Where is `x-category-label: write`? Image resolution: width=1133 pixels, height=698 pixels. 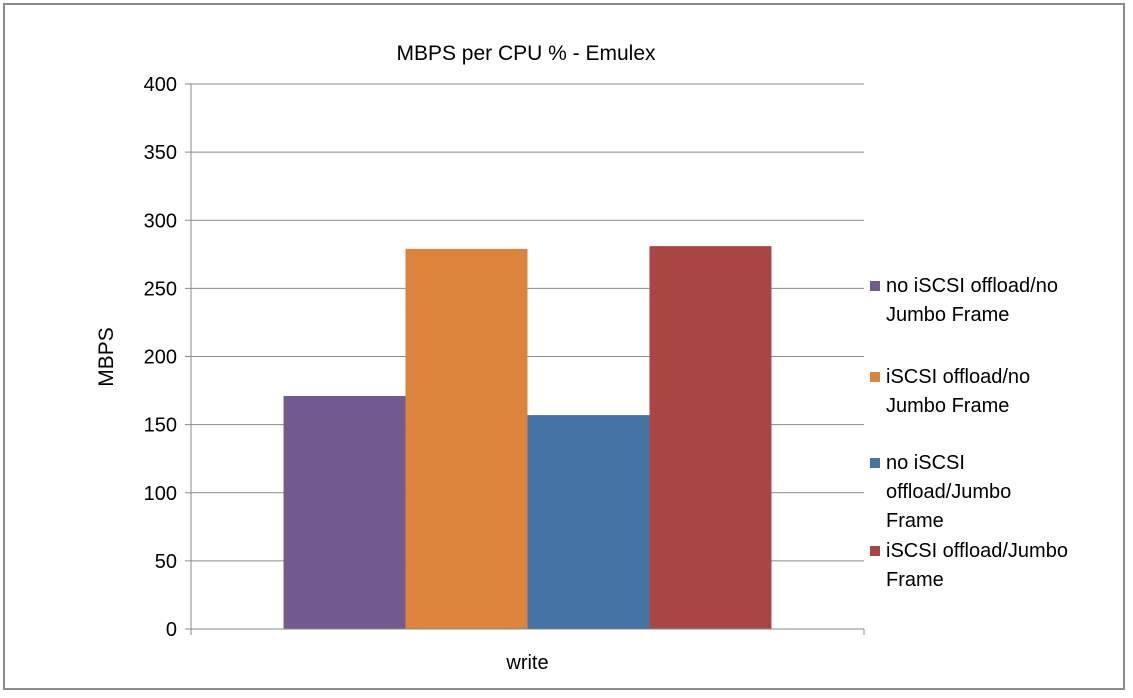
x-category-label: write is located at coordinates (526, 663).